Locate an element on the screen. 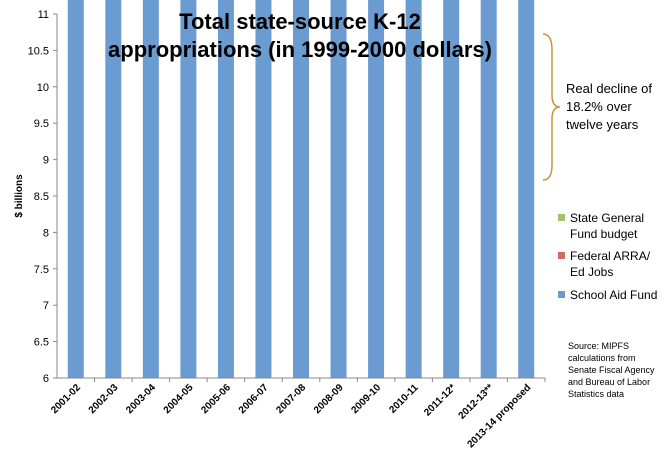 The height and width of the screenshot is (450, 662). brace is located at coordinates (551, 107).